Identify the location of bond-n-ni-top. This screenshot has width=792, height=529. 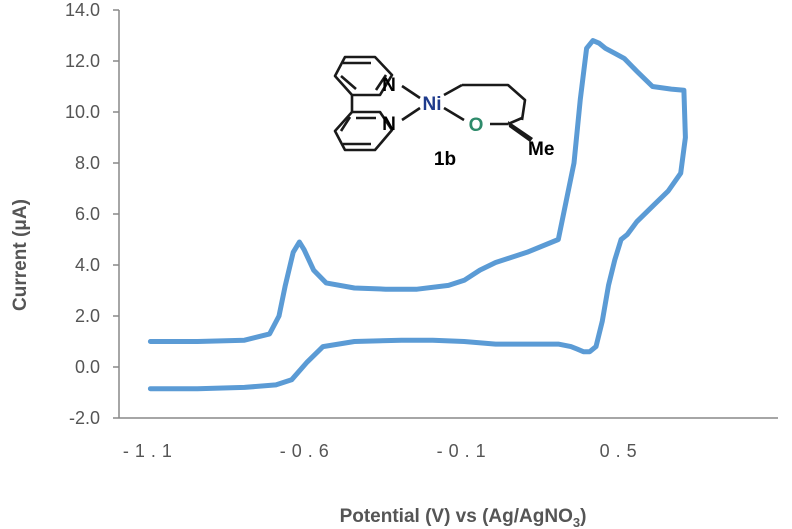
(411, 92).